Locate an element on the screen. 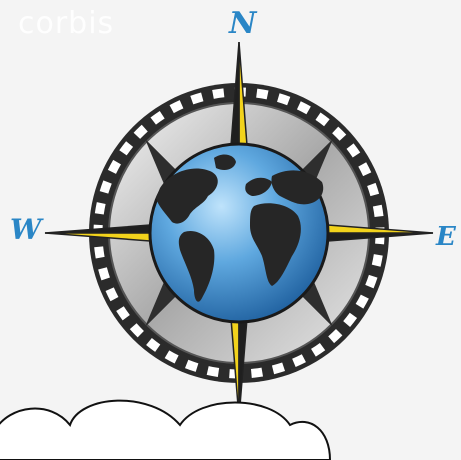  east-label: E is located at coordinates (446, 237).